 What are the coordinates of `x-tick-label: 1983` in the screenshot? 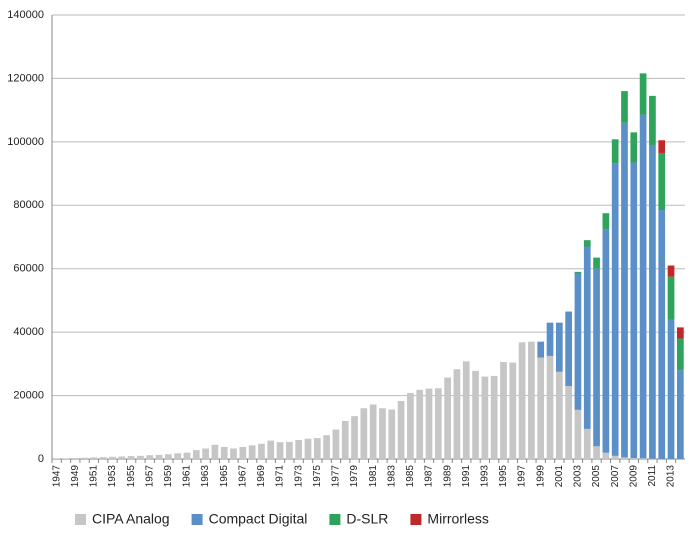 It's located at (391, 476).